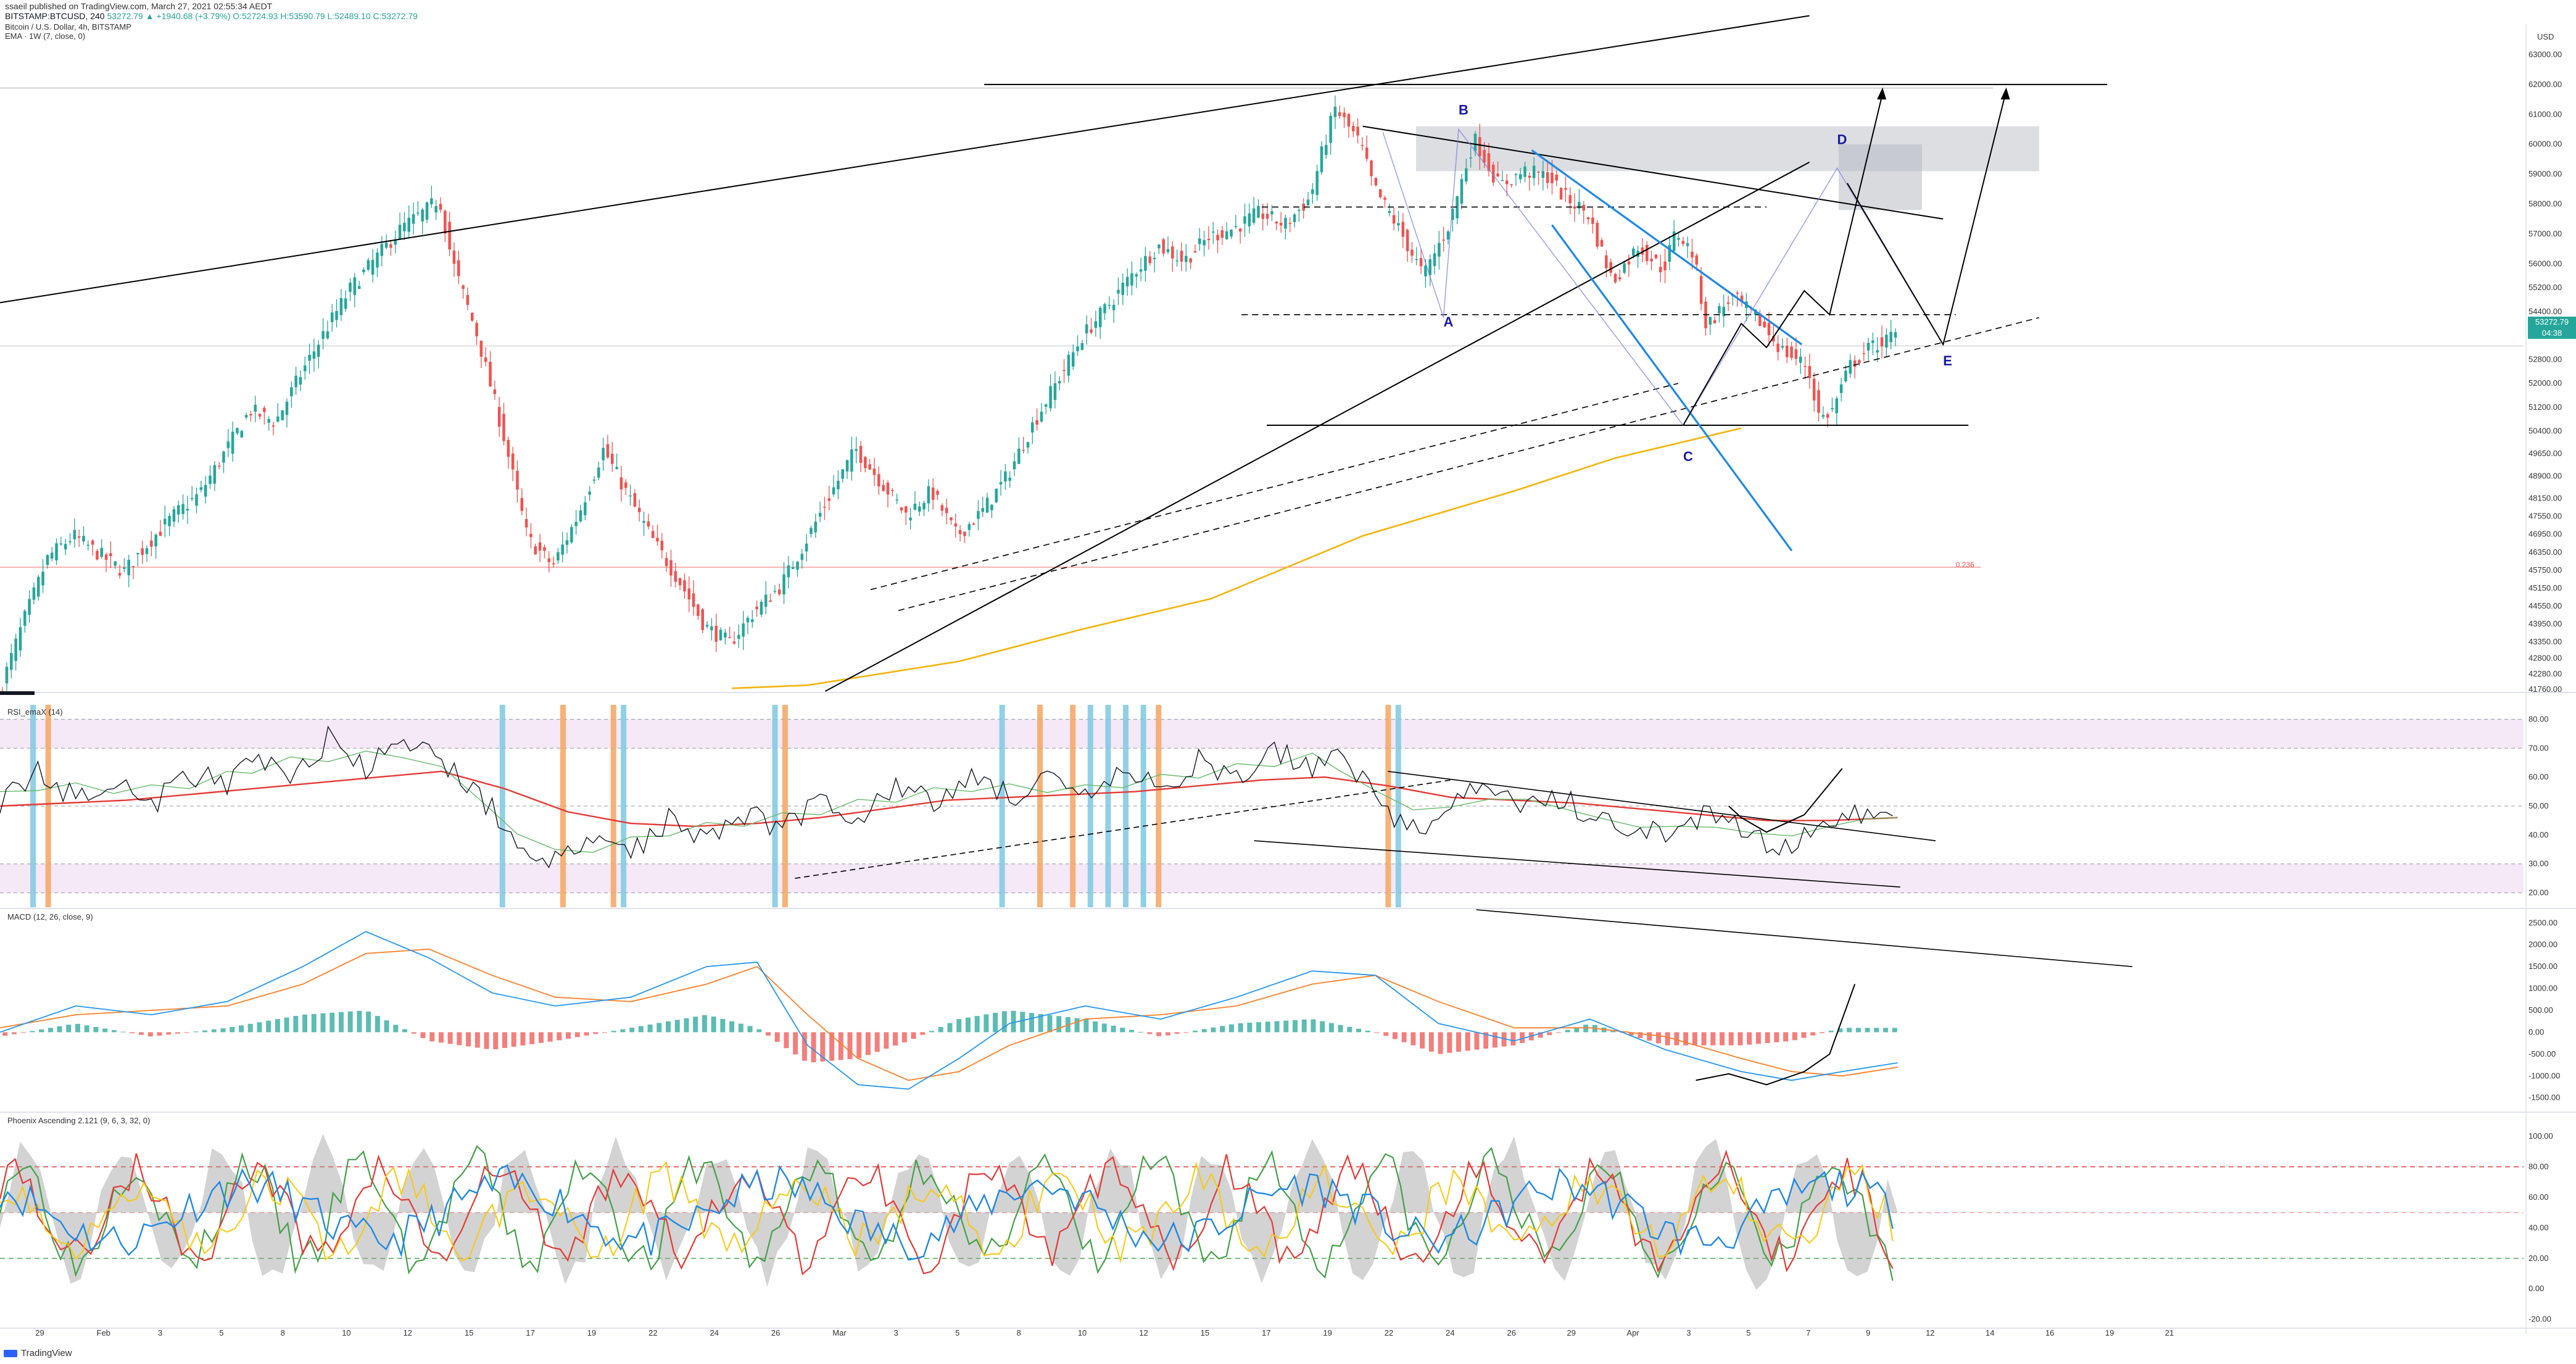 This screenshot has width=2576, height=1364. What do you see at coordinates (530, 1332) in the screenshot?
I see `time-axis-tick-label: 17` at bounding box center [530, 1332].